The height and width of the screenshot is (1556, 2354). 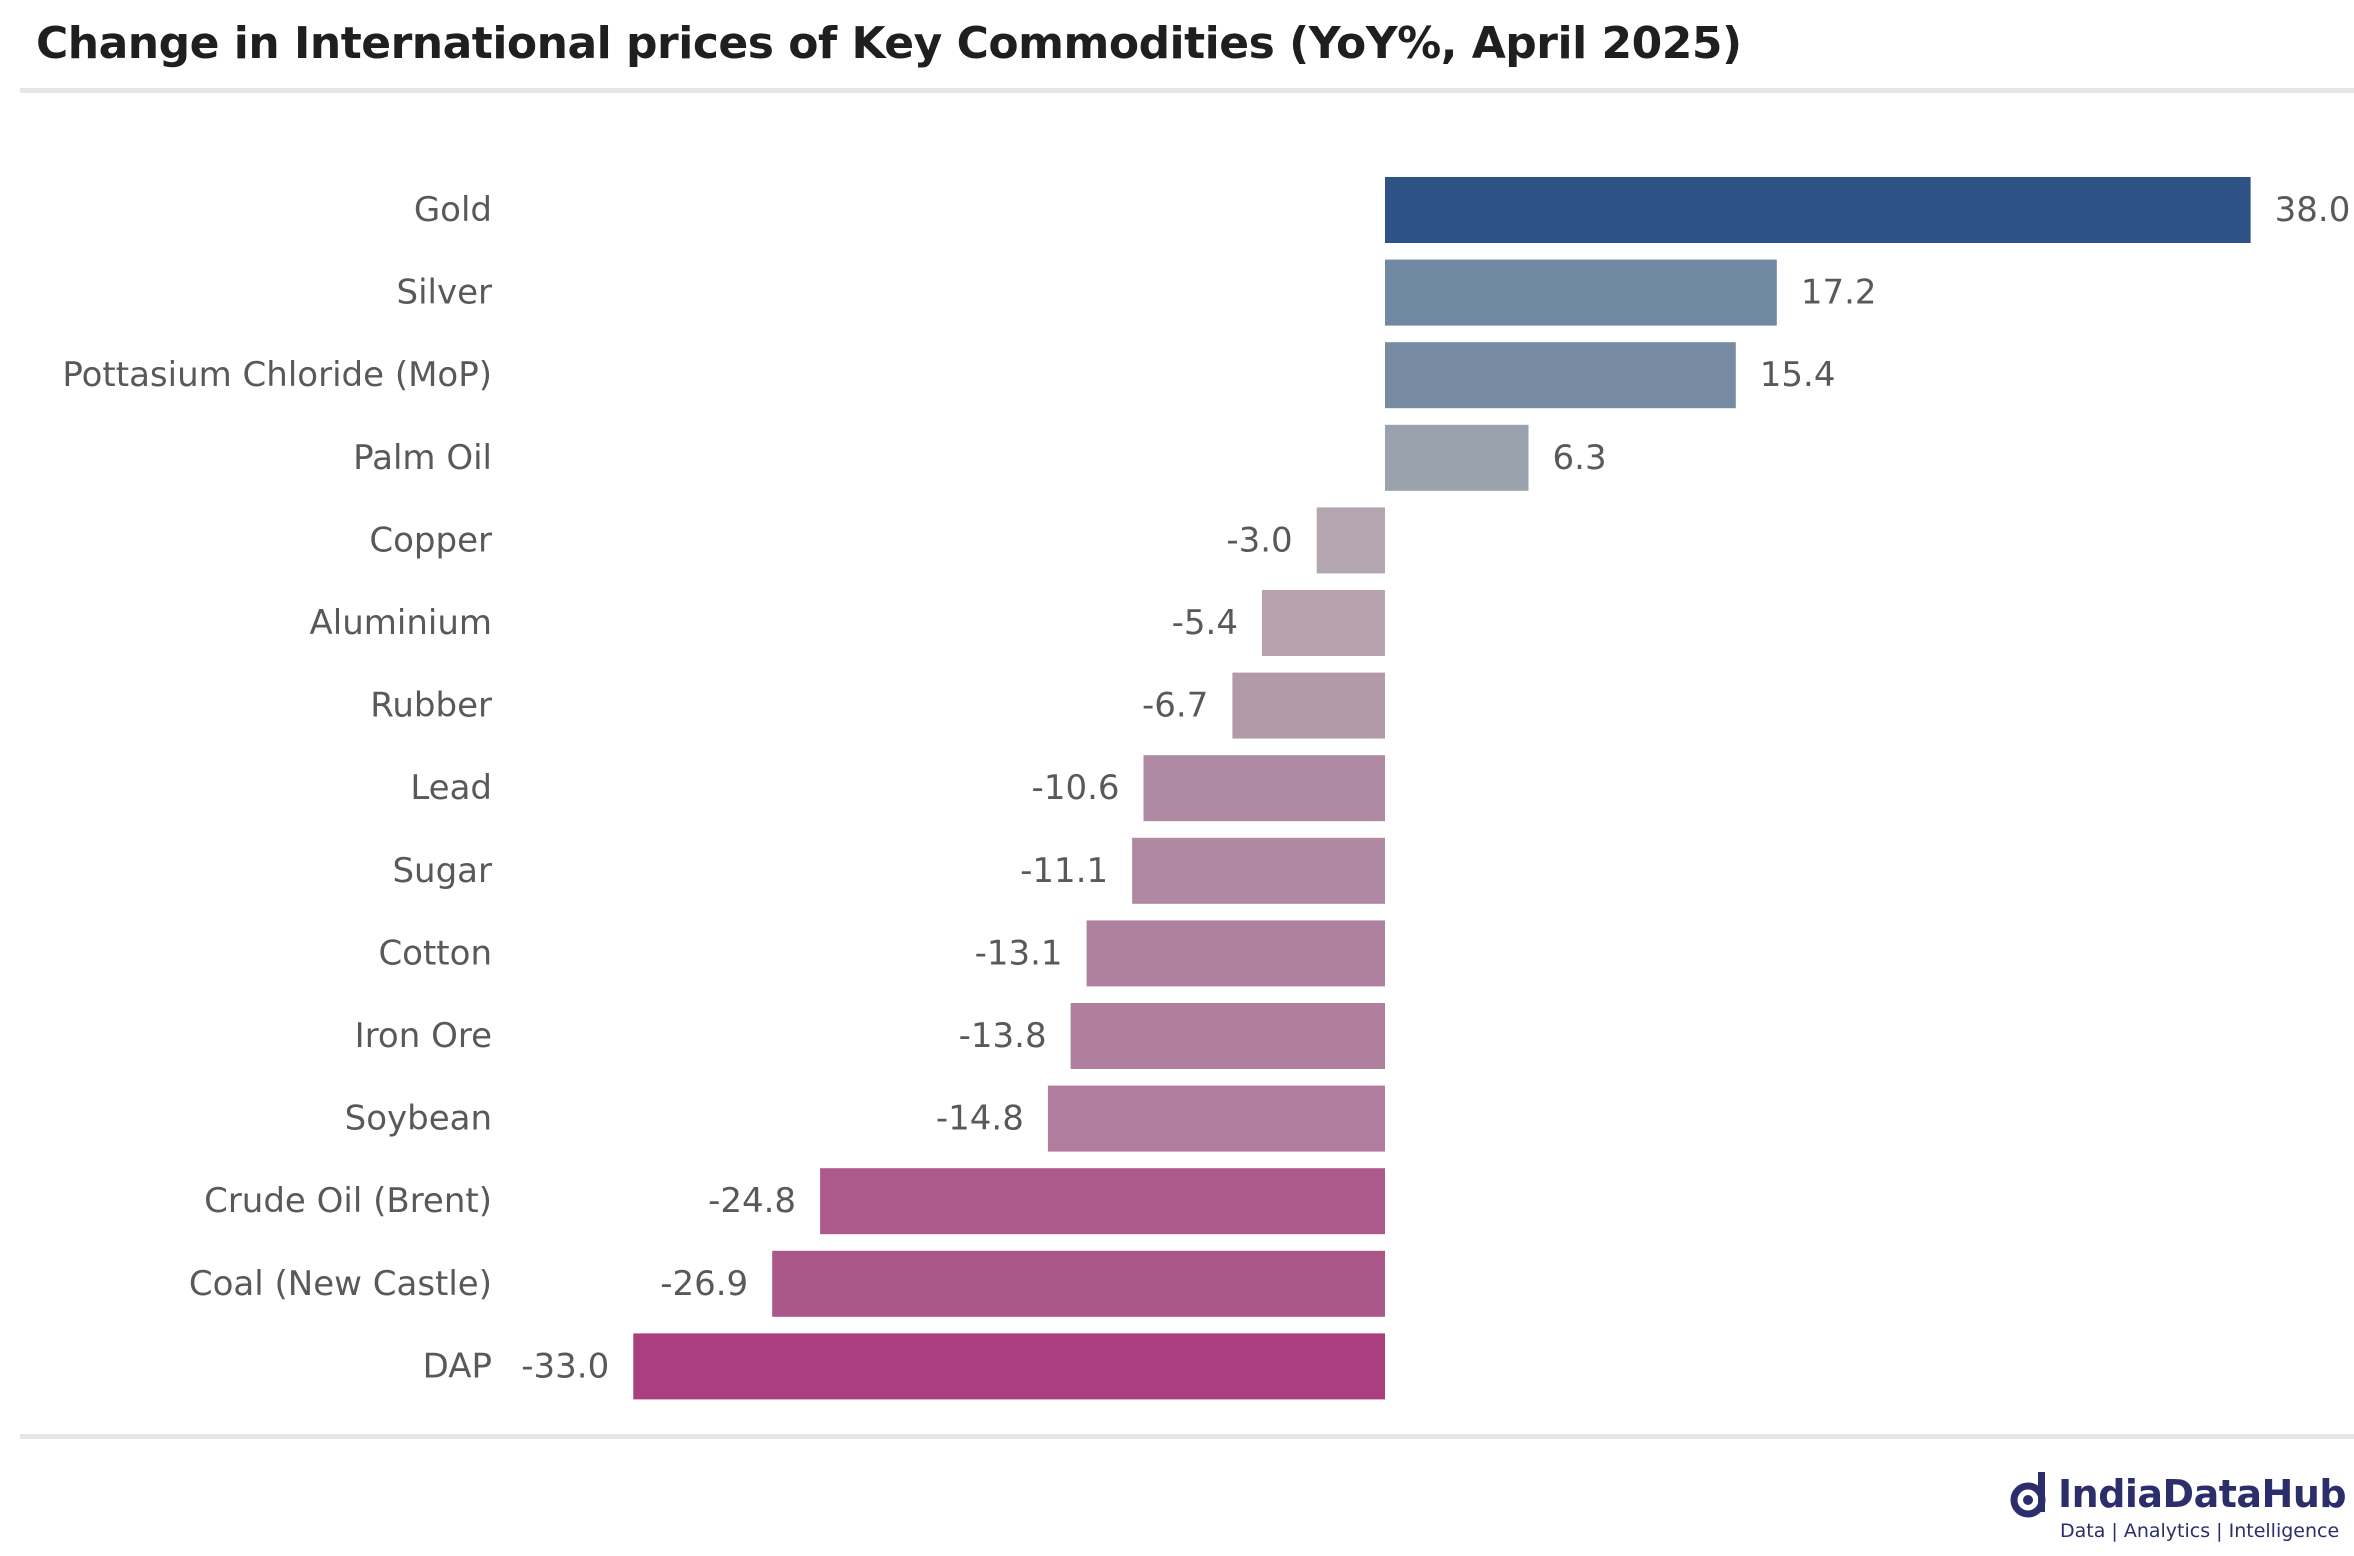 What do you see at coordinates (980, 1119) in the screenshot?
I see `value-label: -14.8` at bounding box center [980, 1119].